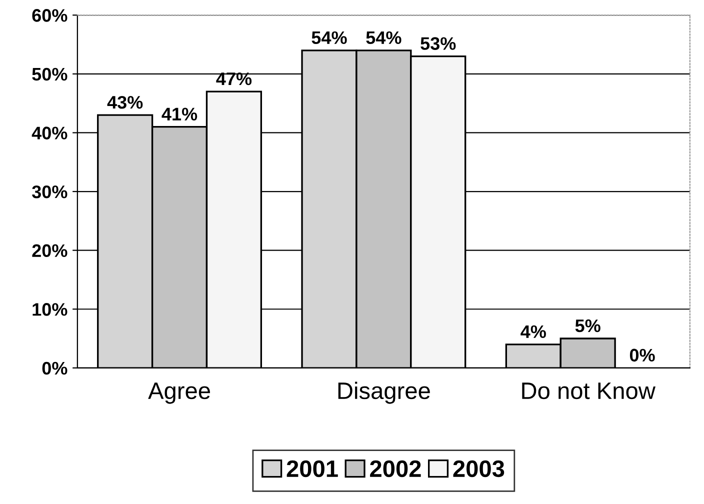 The height and width of the screenshot is (504, 704). Describe the element at coordinates (180, 114) in the screenshot. I see `text: 41%` at that location.